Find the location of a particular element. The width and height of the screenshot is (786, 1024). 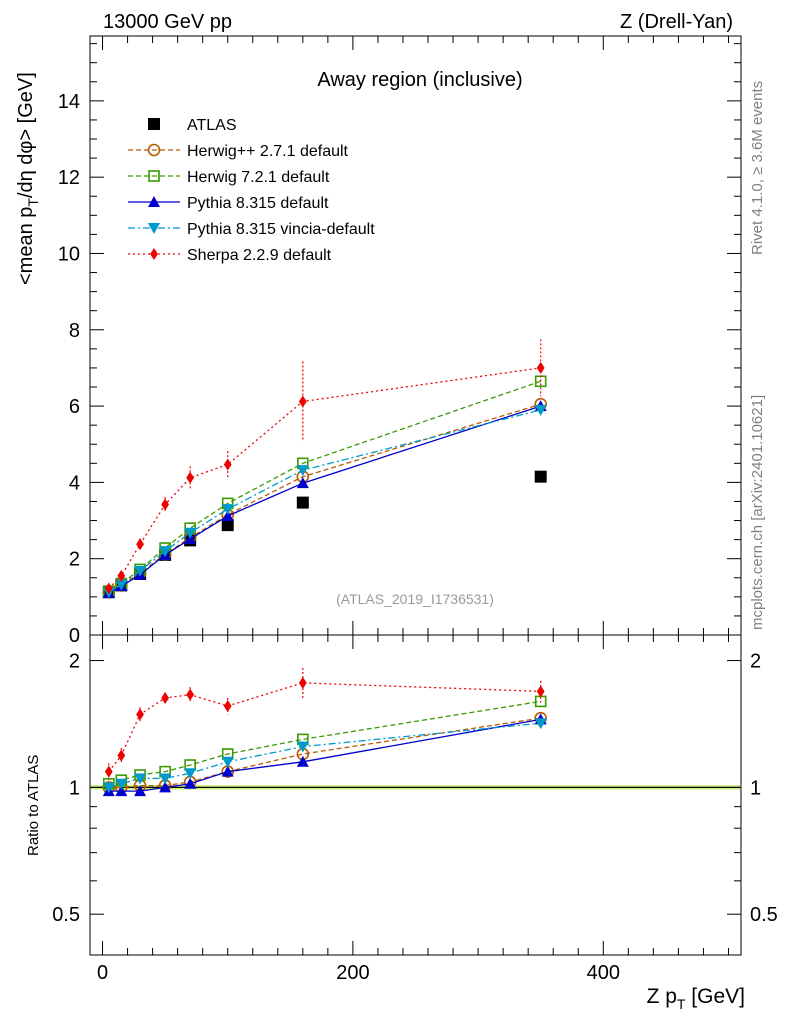

main-ytick-label: 6 is located at coordinates (74, 407).